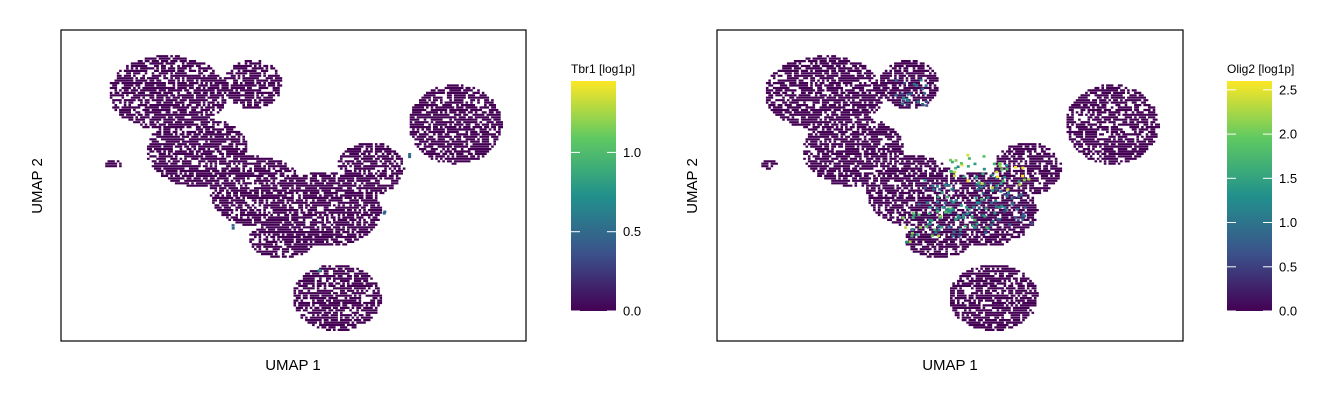 This screenshot has height=408, width=1344. Describe the element at coordinates (1288, 178) in the screenshot. I see `colorbar-tick-label: 1.5` at that location.